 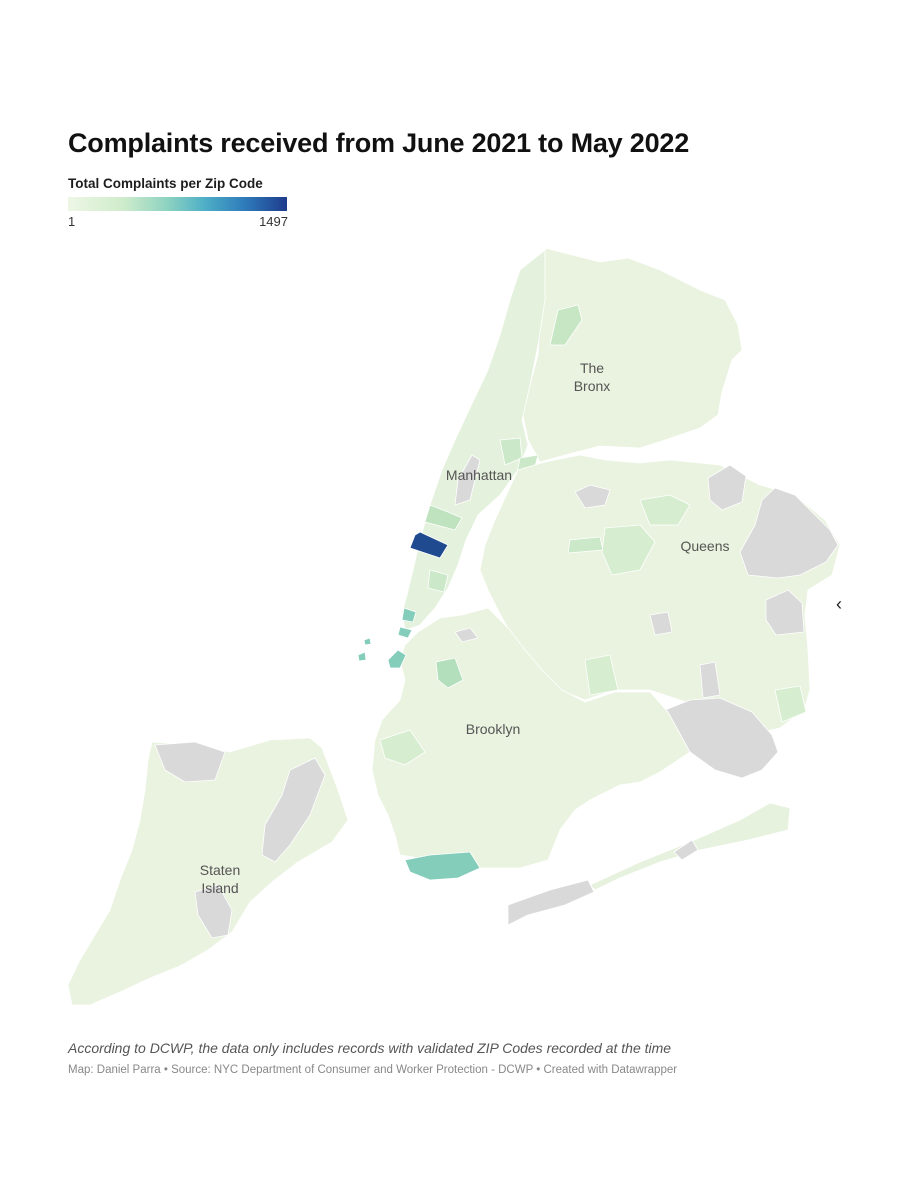 What do you see at coordinates (493, 729) in the screenshot?
I see `label-brooklyn: Brooklyn` at bounding box center [493, 729].